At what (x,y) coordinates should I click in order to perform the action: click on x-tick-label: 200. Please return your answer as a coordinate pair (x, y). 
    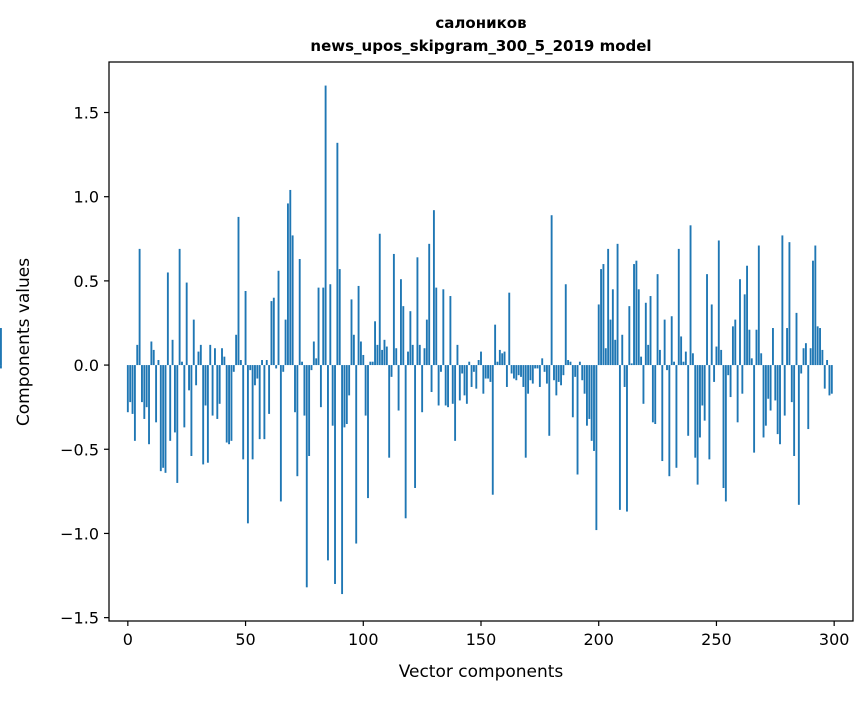
    Looking at the image, I should click on (598, 639).